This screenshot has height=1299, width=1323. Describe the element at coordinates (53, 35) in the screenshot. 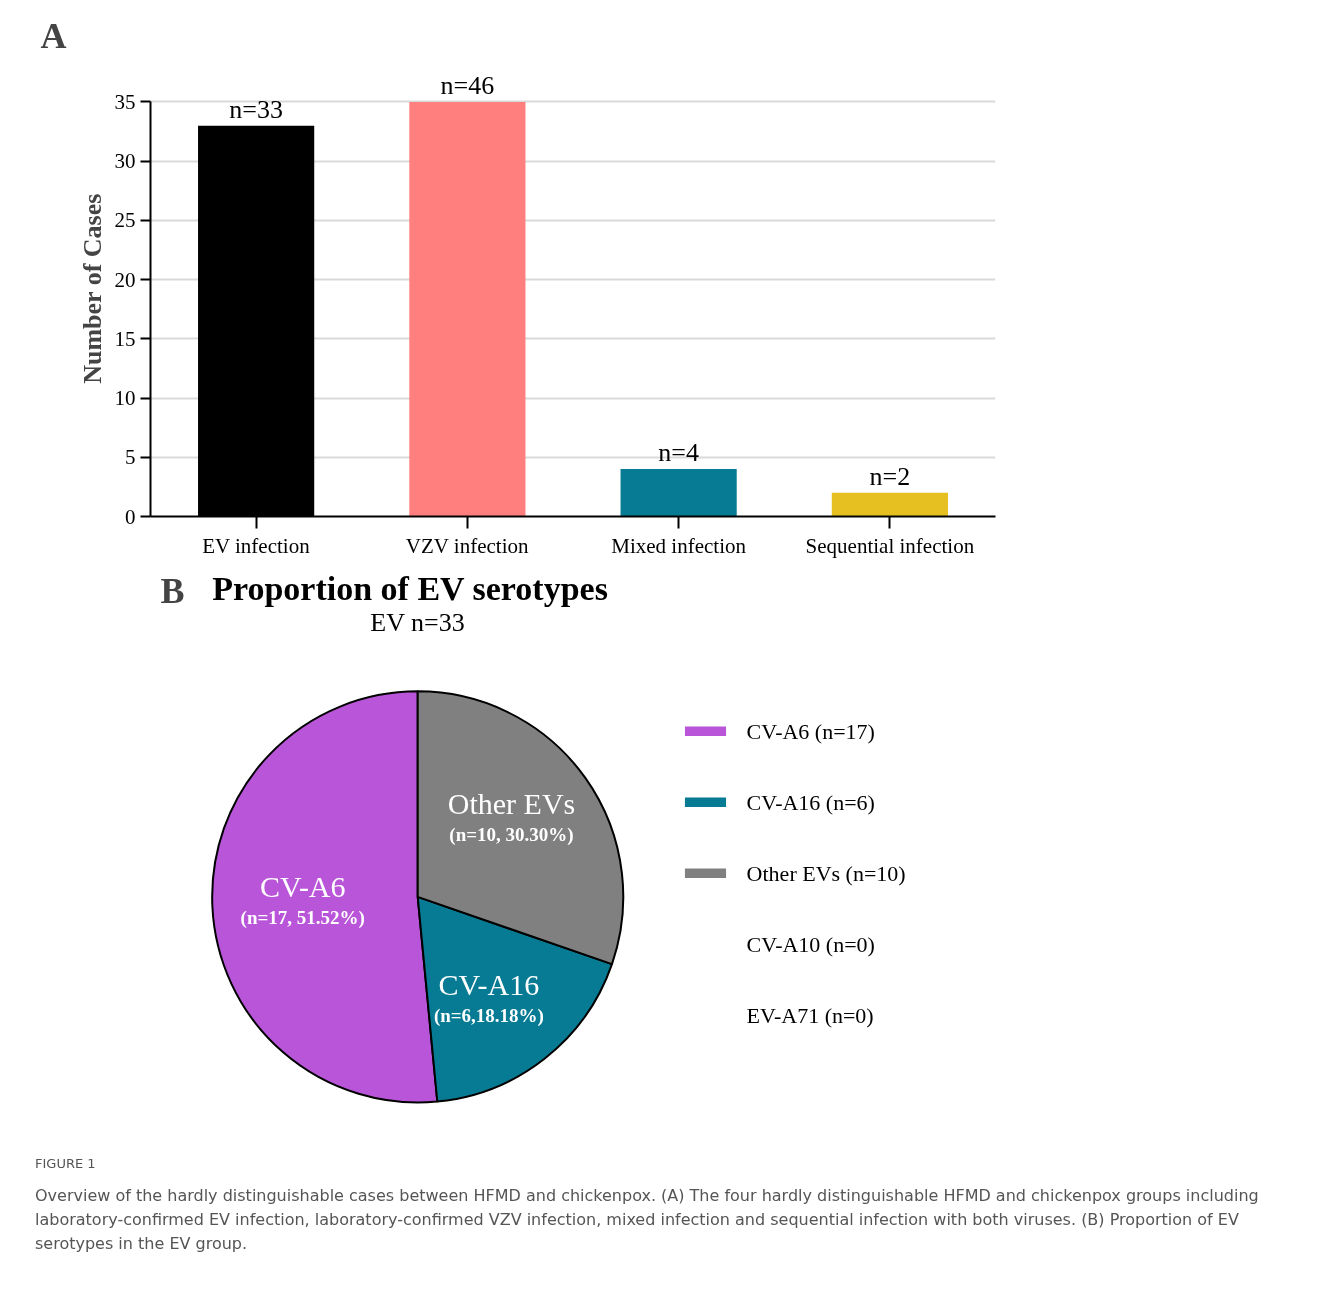

I see `text: A` at that location.